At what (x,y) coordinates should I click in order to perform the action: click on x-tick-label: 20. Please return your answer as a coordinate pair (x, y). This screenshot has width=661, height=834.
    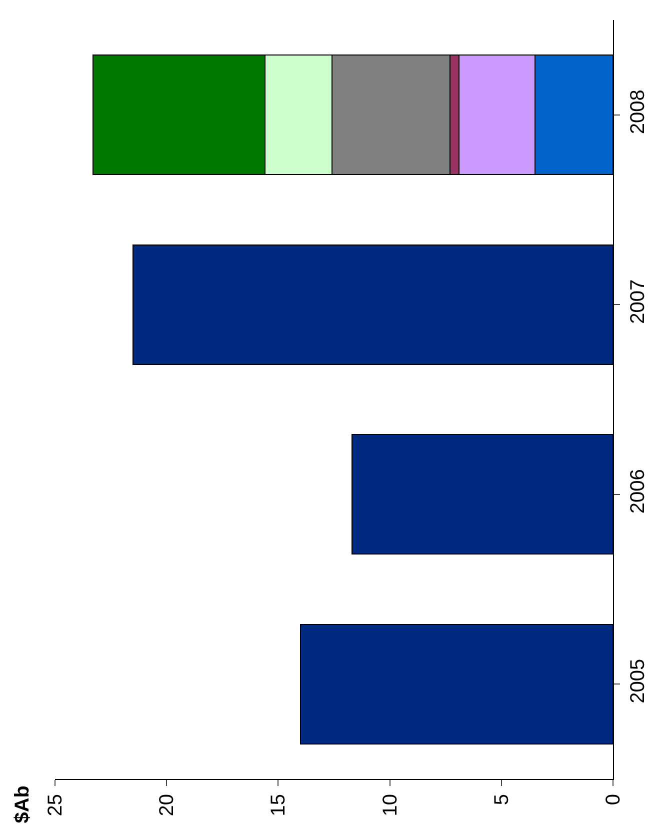
    Looking at the image, I should click on (167, 805).